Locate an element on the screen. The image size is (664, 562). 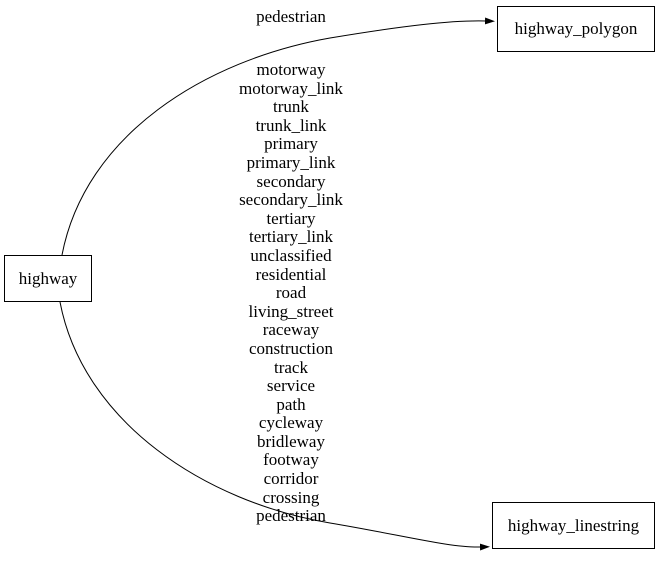
node-highway-linestring-label: highway_linestring is located at coordinates (573, 525).